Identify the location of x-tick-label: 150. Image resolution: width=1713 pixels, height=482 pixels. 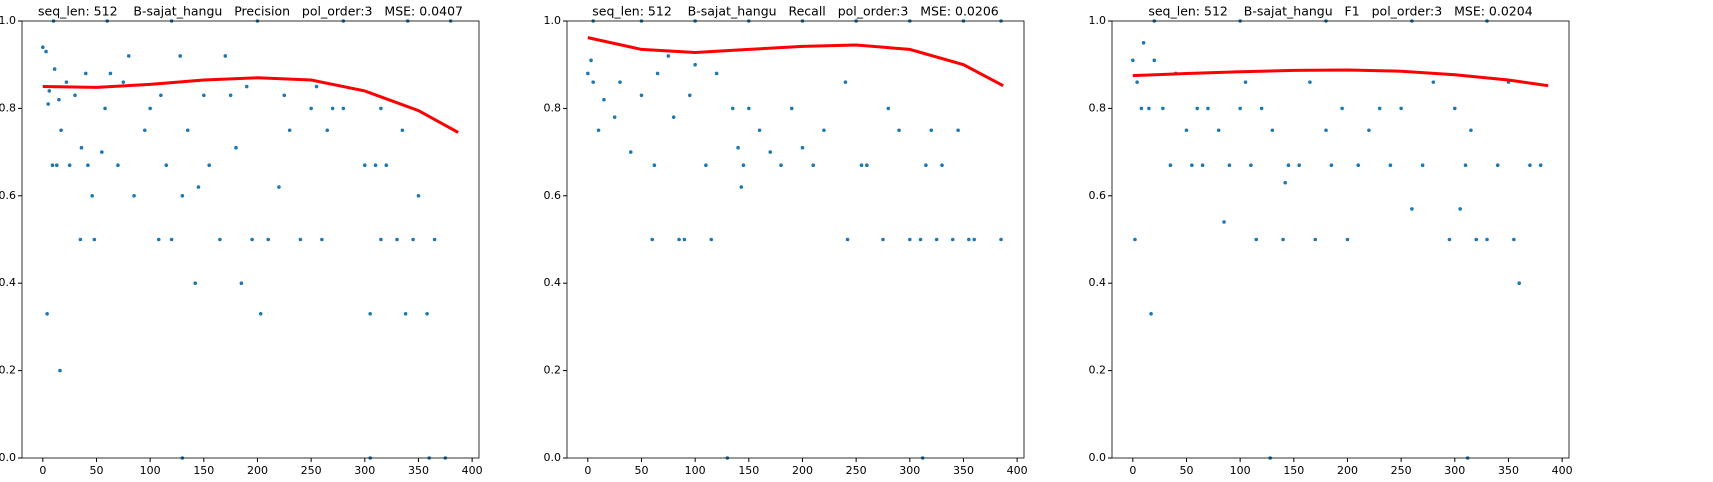
(748, 470).